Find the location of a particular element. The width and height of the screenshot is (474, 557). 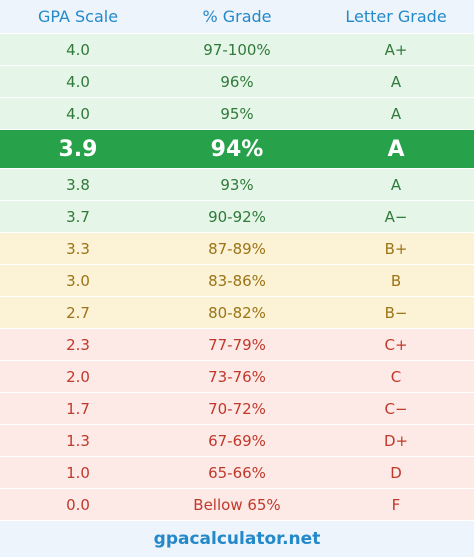

table-cell: C+ is located at coordinates (396, 344).